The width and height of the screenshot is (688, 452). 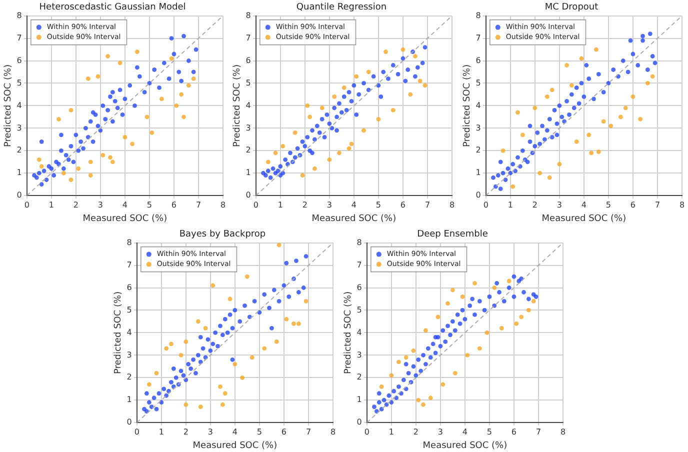 What do you see at coordinates (354, 219) in the screenshot?
I see `x-axis-title: Measured SOC (%)` at bounding box center [354, 219].